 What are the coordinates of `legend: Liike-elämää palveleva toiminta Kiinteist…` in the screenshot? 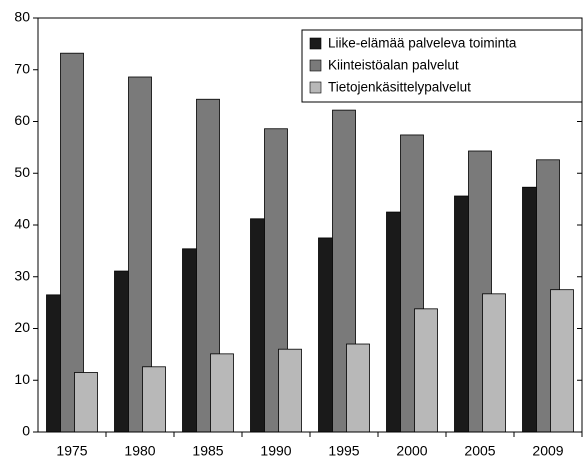 It's located at (442, 66).